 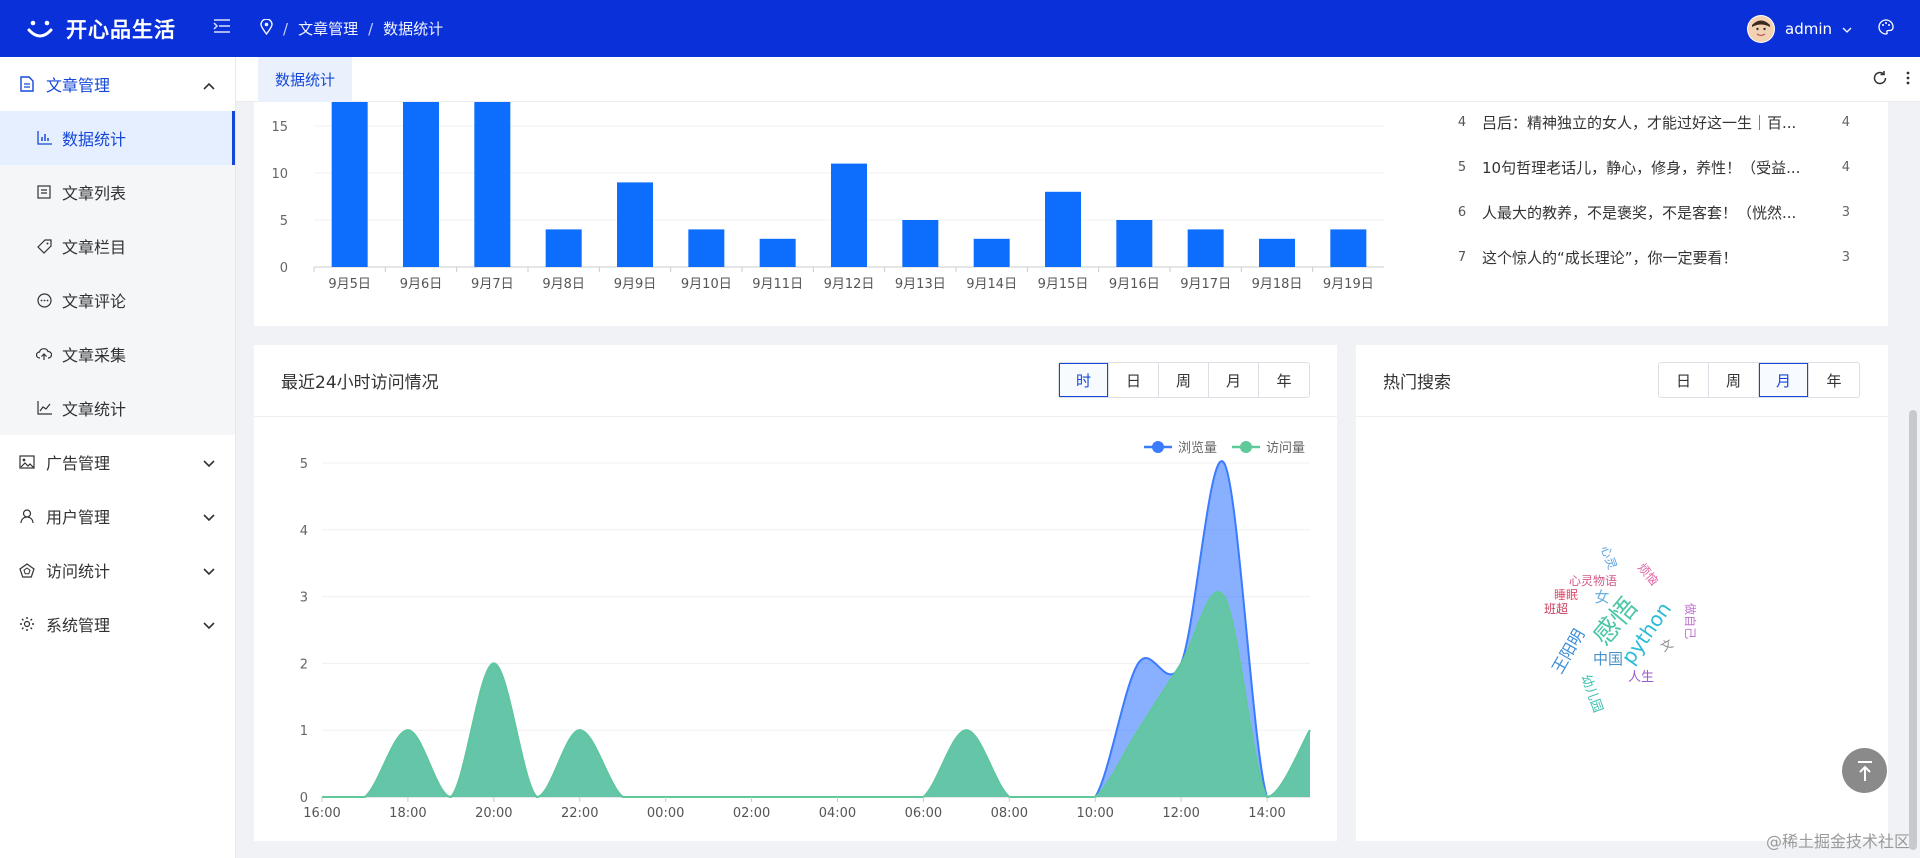 What do you see at coordinates (1690, 621) in the screenshot?
I see `word-cloud-word: 做自己` at bounding box center [1690, 621].